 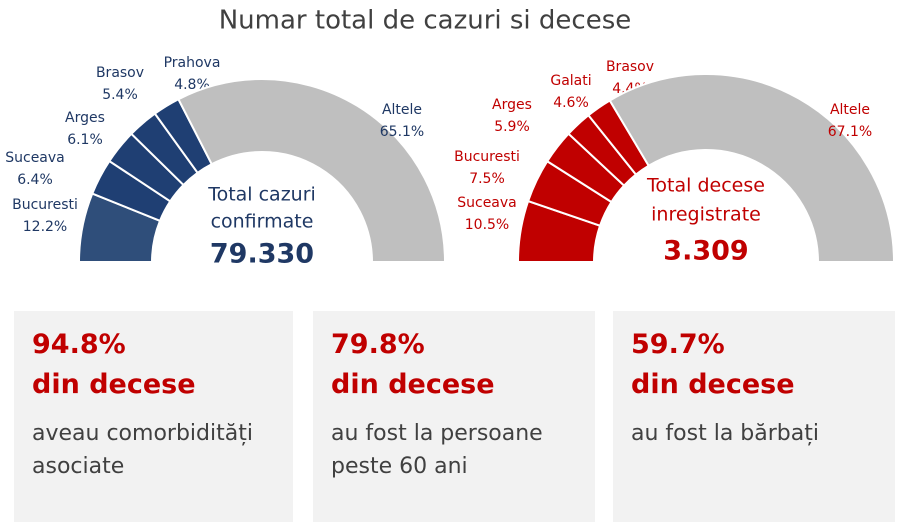 I want to click on segment-value: 6.4%, so click(x=35, y=180).